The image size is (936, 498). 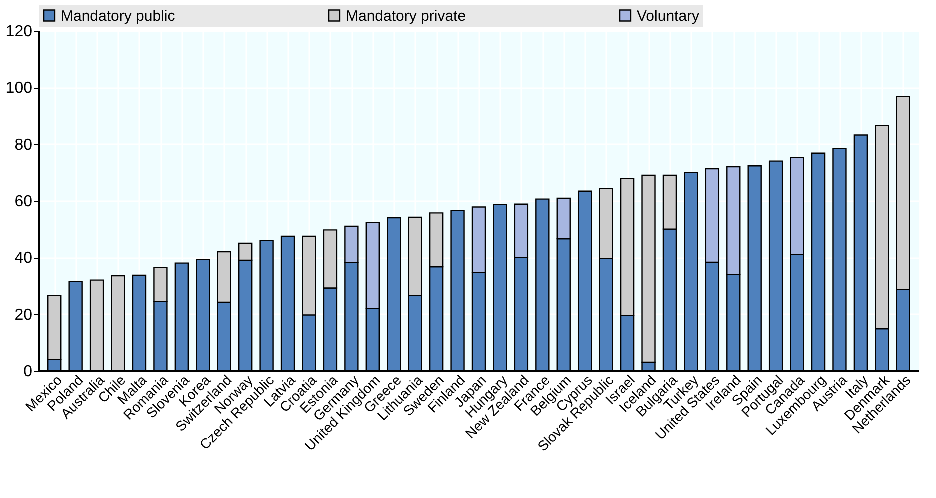 I want to click on y-tick-label: 40, so click(x=23, y=259).